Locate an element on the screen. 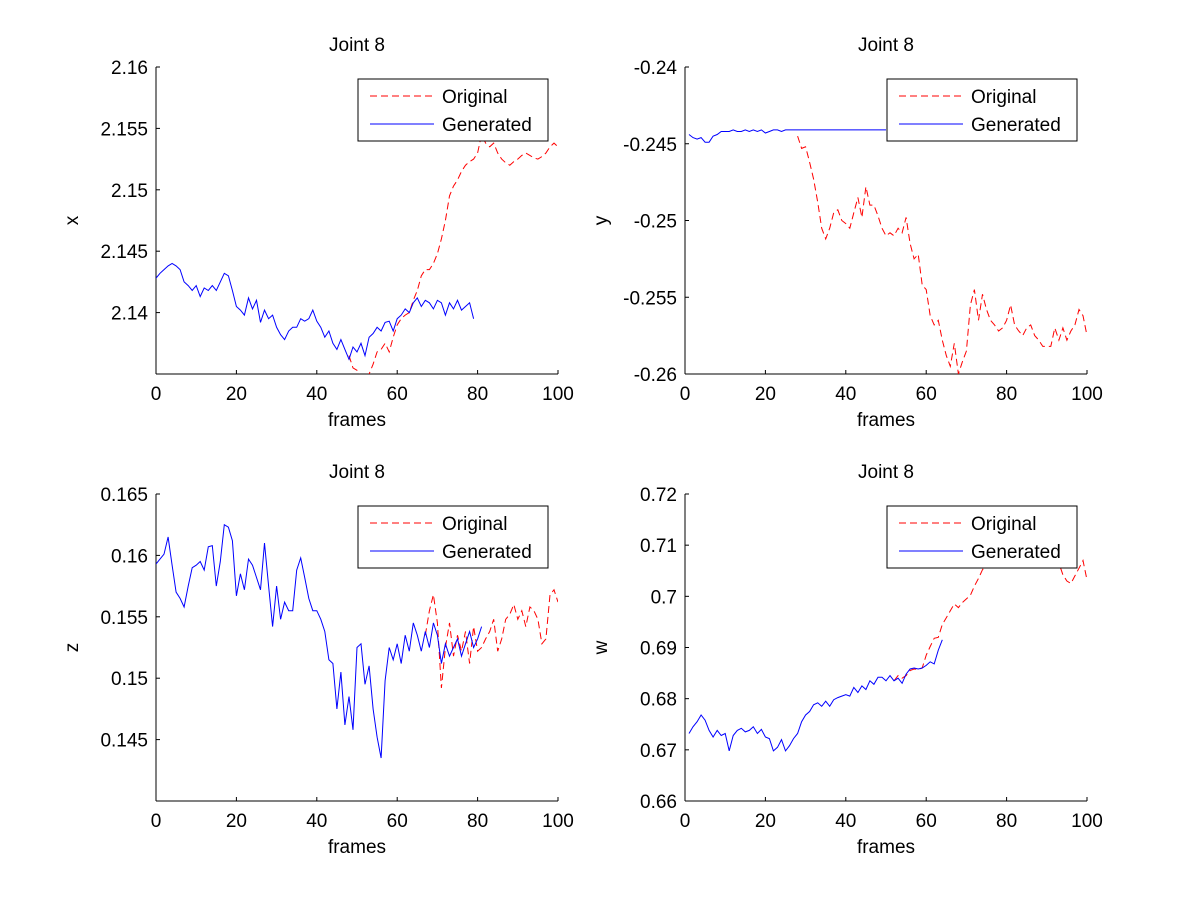 The height and width of the screenshot is (901, 1201). y-tick-label: 0.145 is located at coordinates (124, 741).